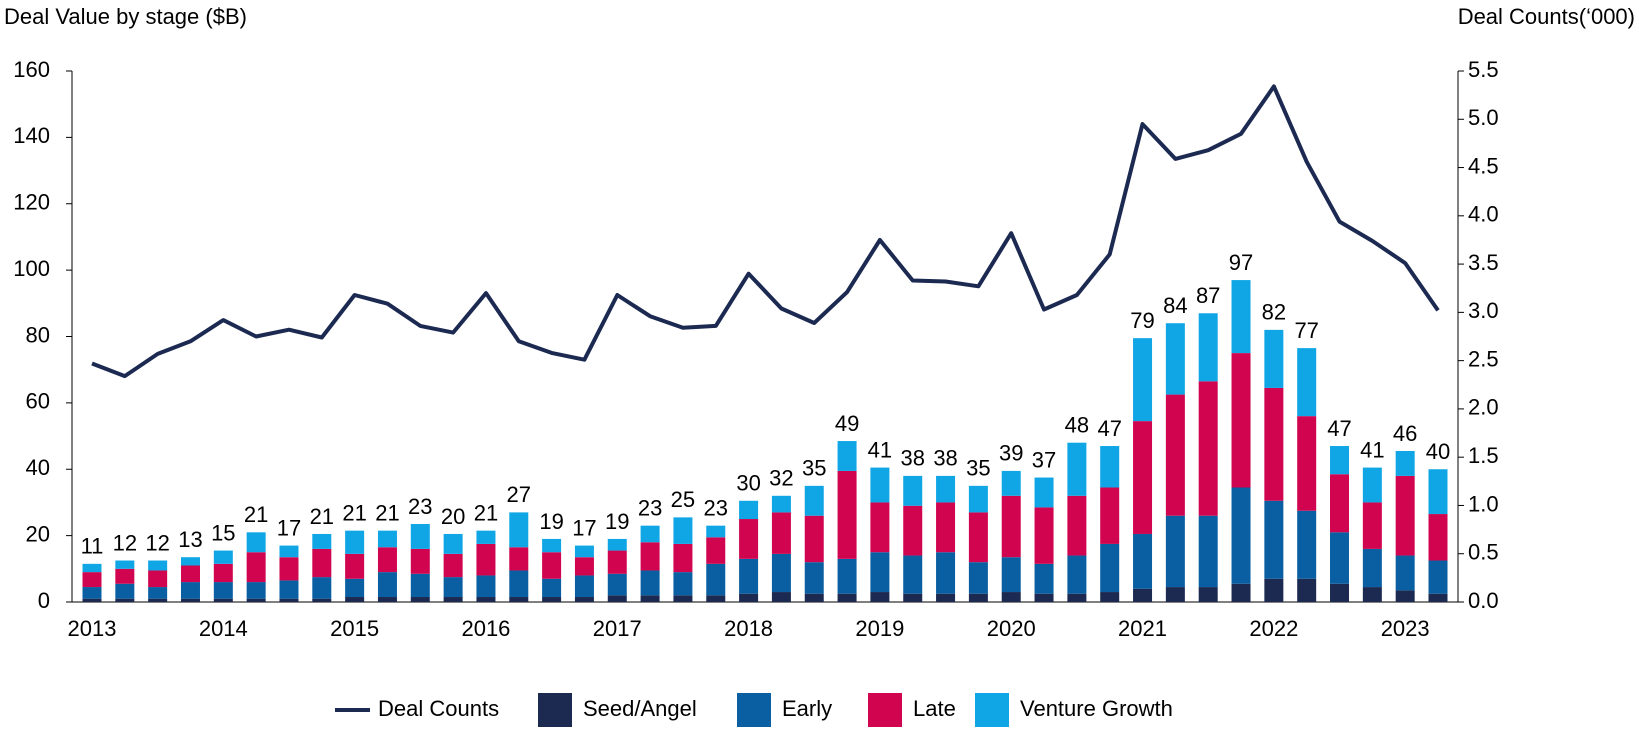  Describe the element at coordinates (1483, 117) in the screenshot. I see `y2-tick-label: 5.0` at that location.